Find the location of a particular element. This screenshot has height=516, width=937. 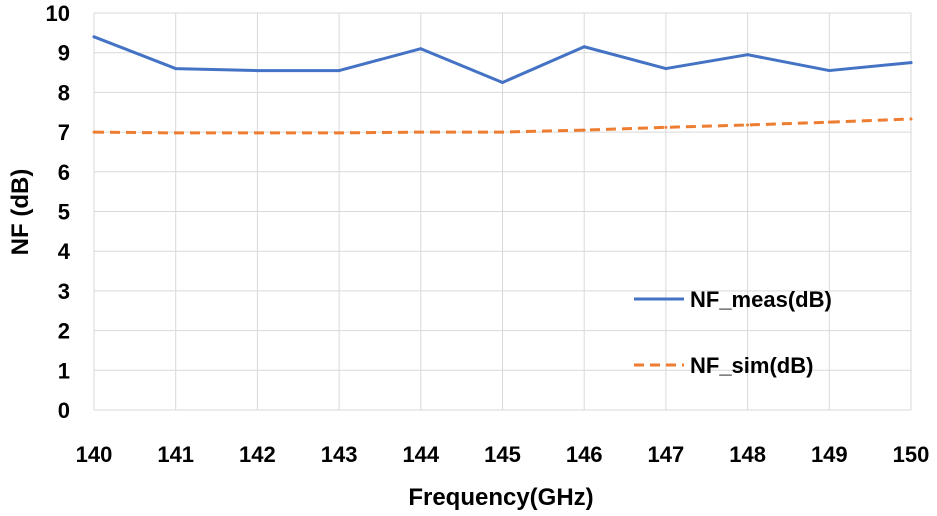

x-tick-label: 144 is located at coordinates (420, 454).